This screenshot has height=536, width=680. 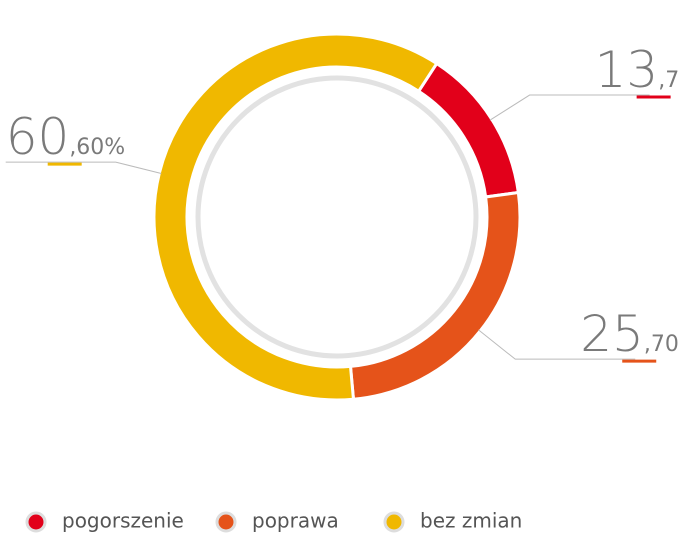 What do you see at coordinates (295, 521) in the screenshot?
I see `legend-label: poprawa` at bounding box center [295, 521].